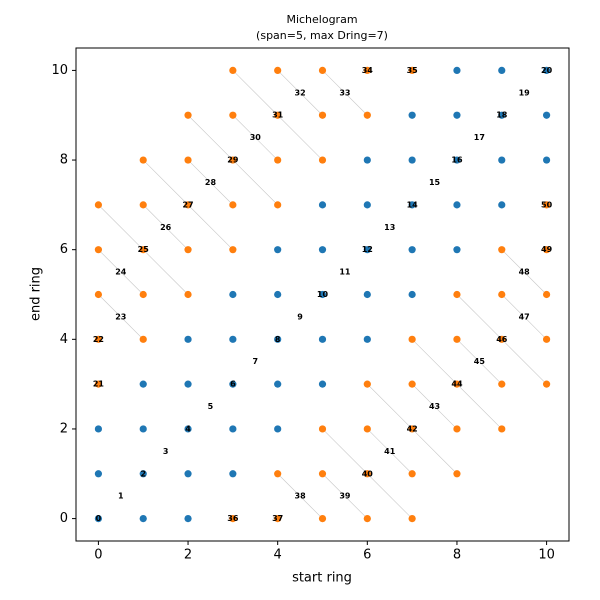 The image size is (600, 600). I want to click on x-tick-label: 4, so click(278, 555).